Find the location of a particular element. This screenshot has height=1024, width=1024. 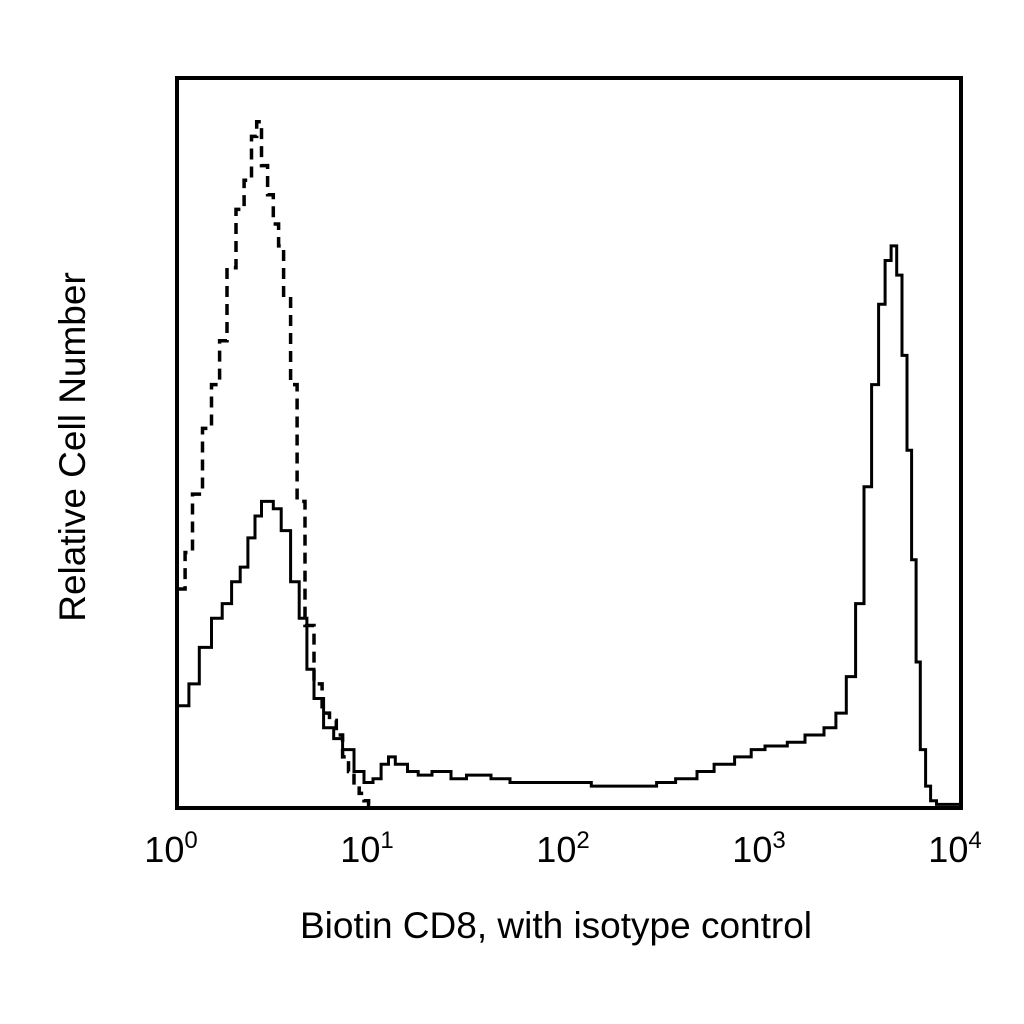

x-tick-label: 10¹ is located at coordinates (366, 848).